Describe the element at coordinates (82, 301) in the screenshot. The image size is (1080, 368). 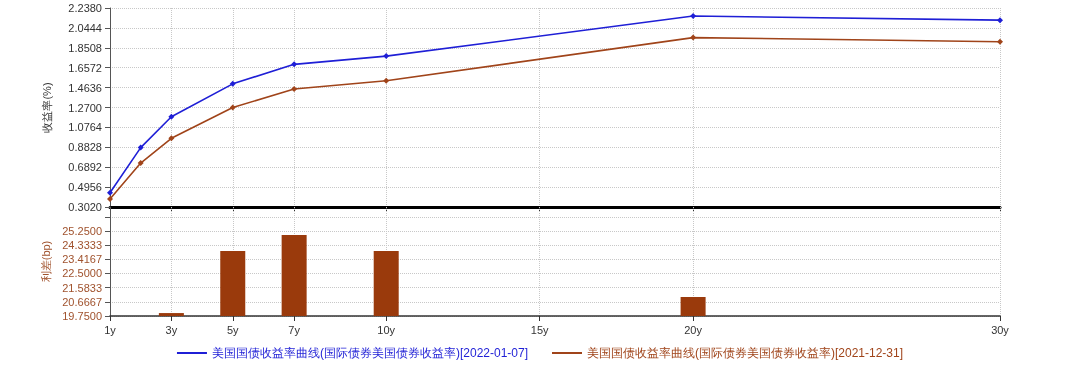
I see `y-tick-label: 20.6667` at that location.